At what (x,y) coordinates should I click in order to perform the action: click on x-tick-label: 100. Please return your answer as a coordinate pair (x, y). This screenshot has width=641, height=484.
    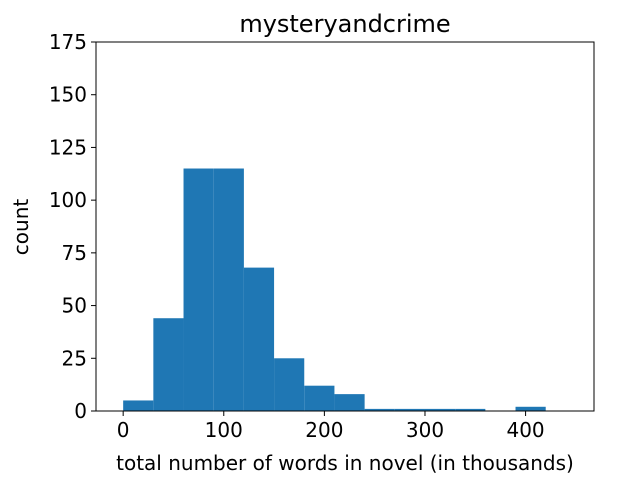
    Looking at the image, I should click on (224, 430).